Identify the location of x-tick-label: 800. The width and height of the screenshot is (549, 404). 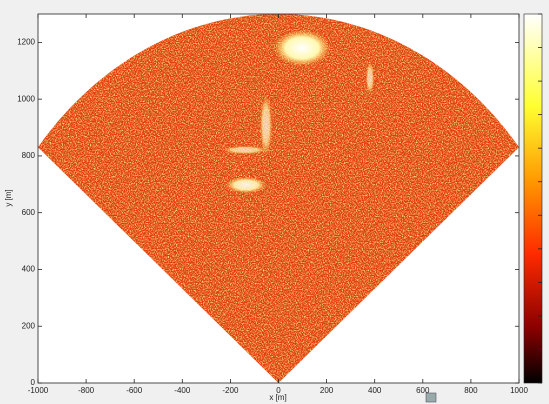
(471, 390).